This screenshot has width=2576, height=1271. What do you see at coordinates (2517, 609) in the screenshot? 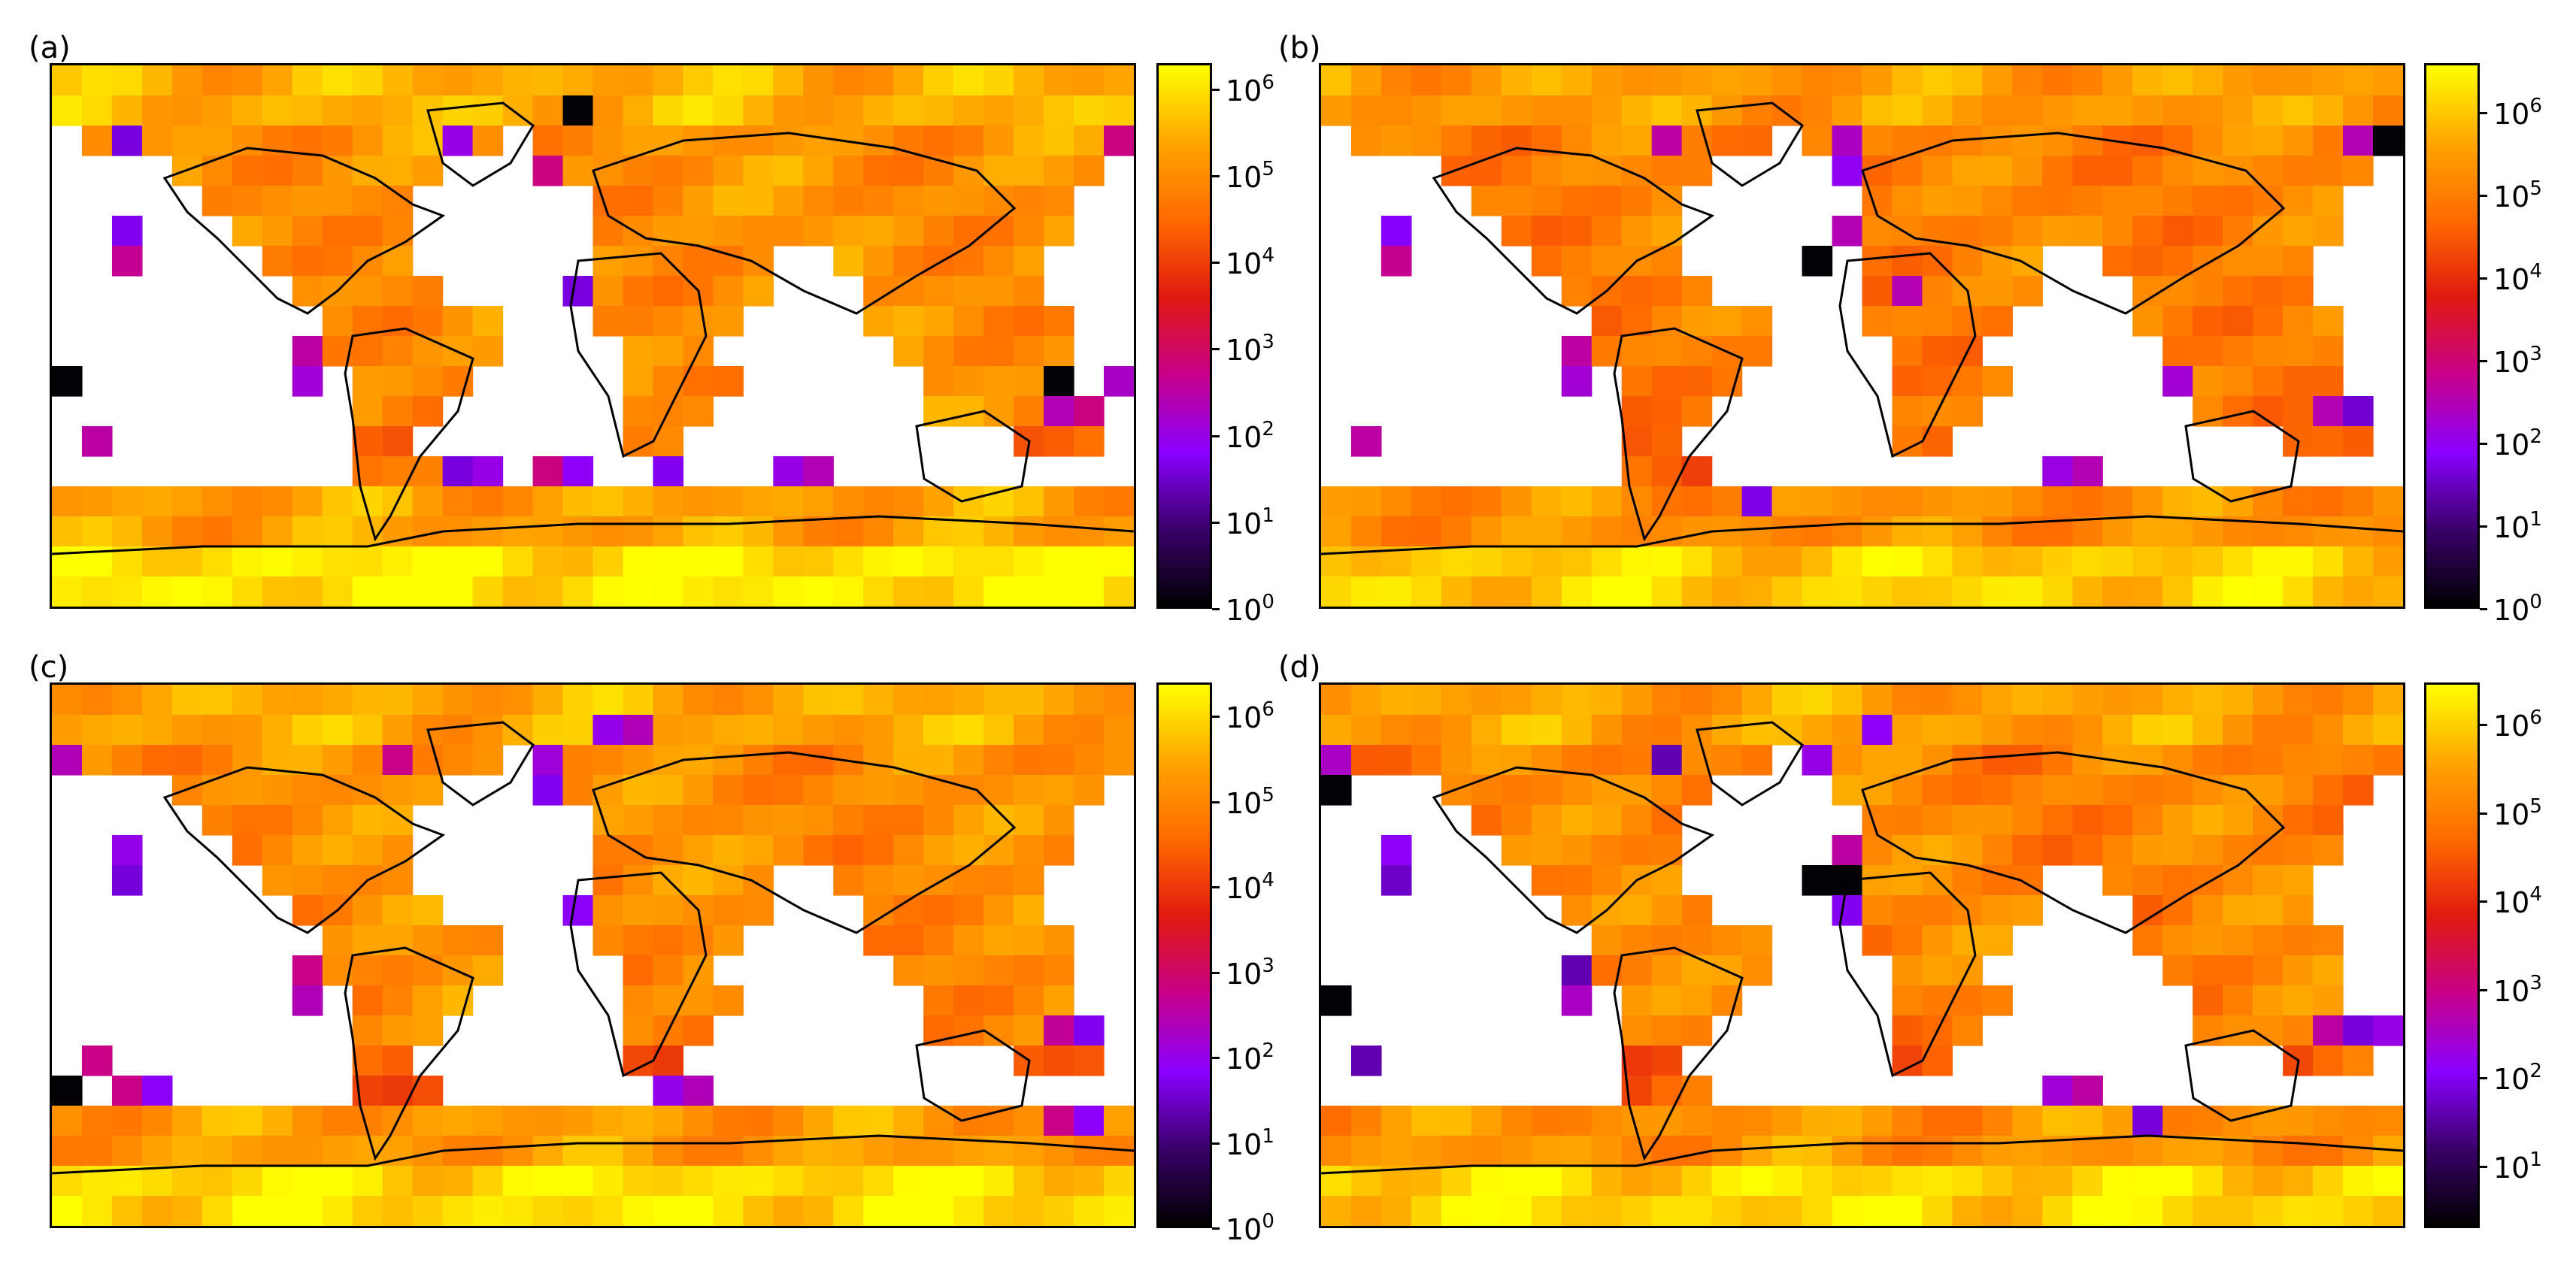
I see `colorbar-tick-label: 100` at bounding box center [2517, 609].